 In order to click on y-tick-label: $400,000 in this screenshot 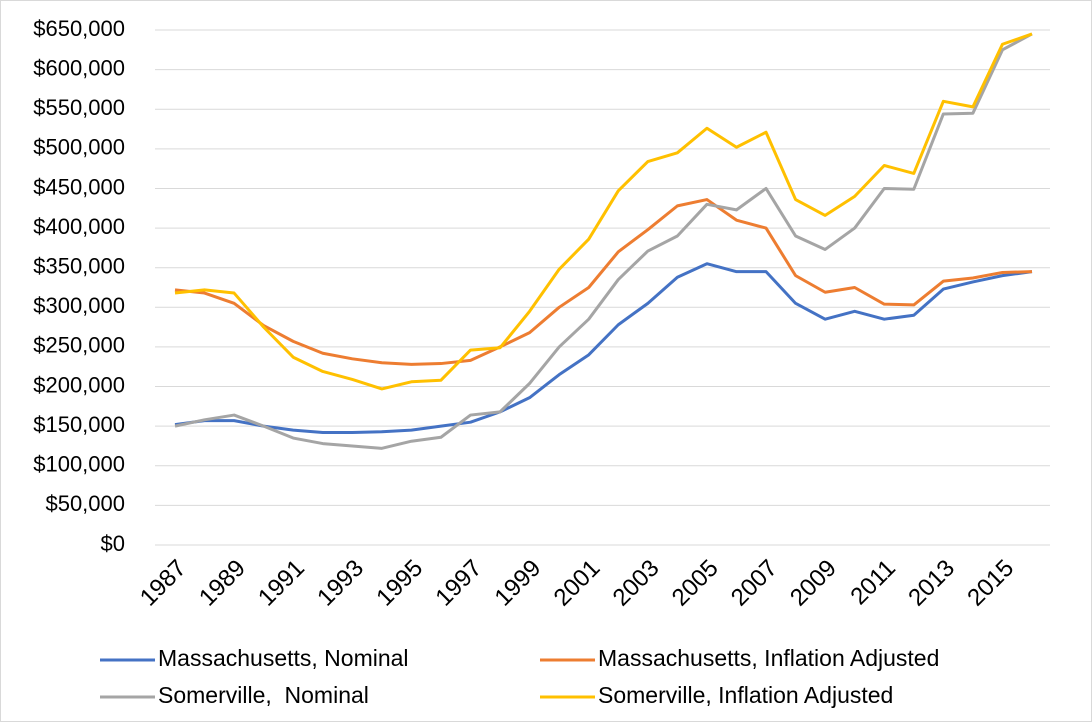, I will do `click(79, 226)`.